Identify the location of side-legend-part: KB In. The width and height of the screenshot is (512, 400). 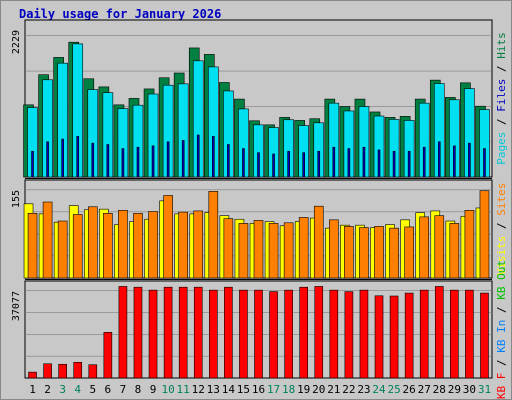
(501, 336).